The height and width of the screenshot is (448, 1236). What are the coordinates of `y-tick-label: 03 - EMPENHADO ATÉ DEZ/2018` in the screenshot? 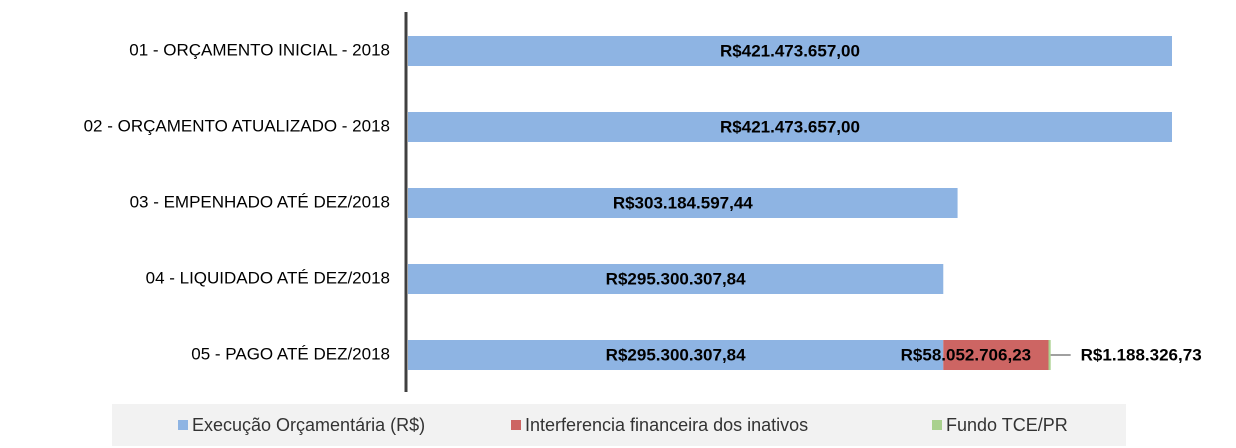 It's located at (260, 201).